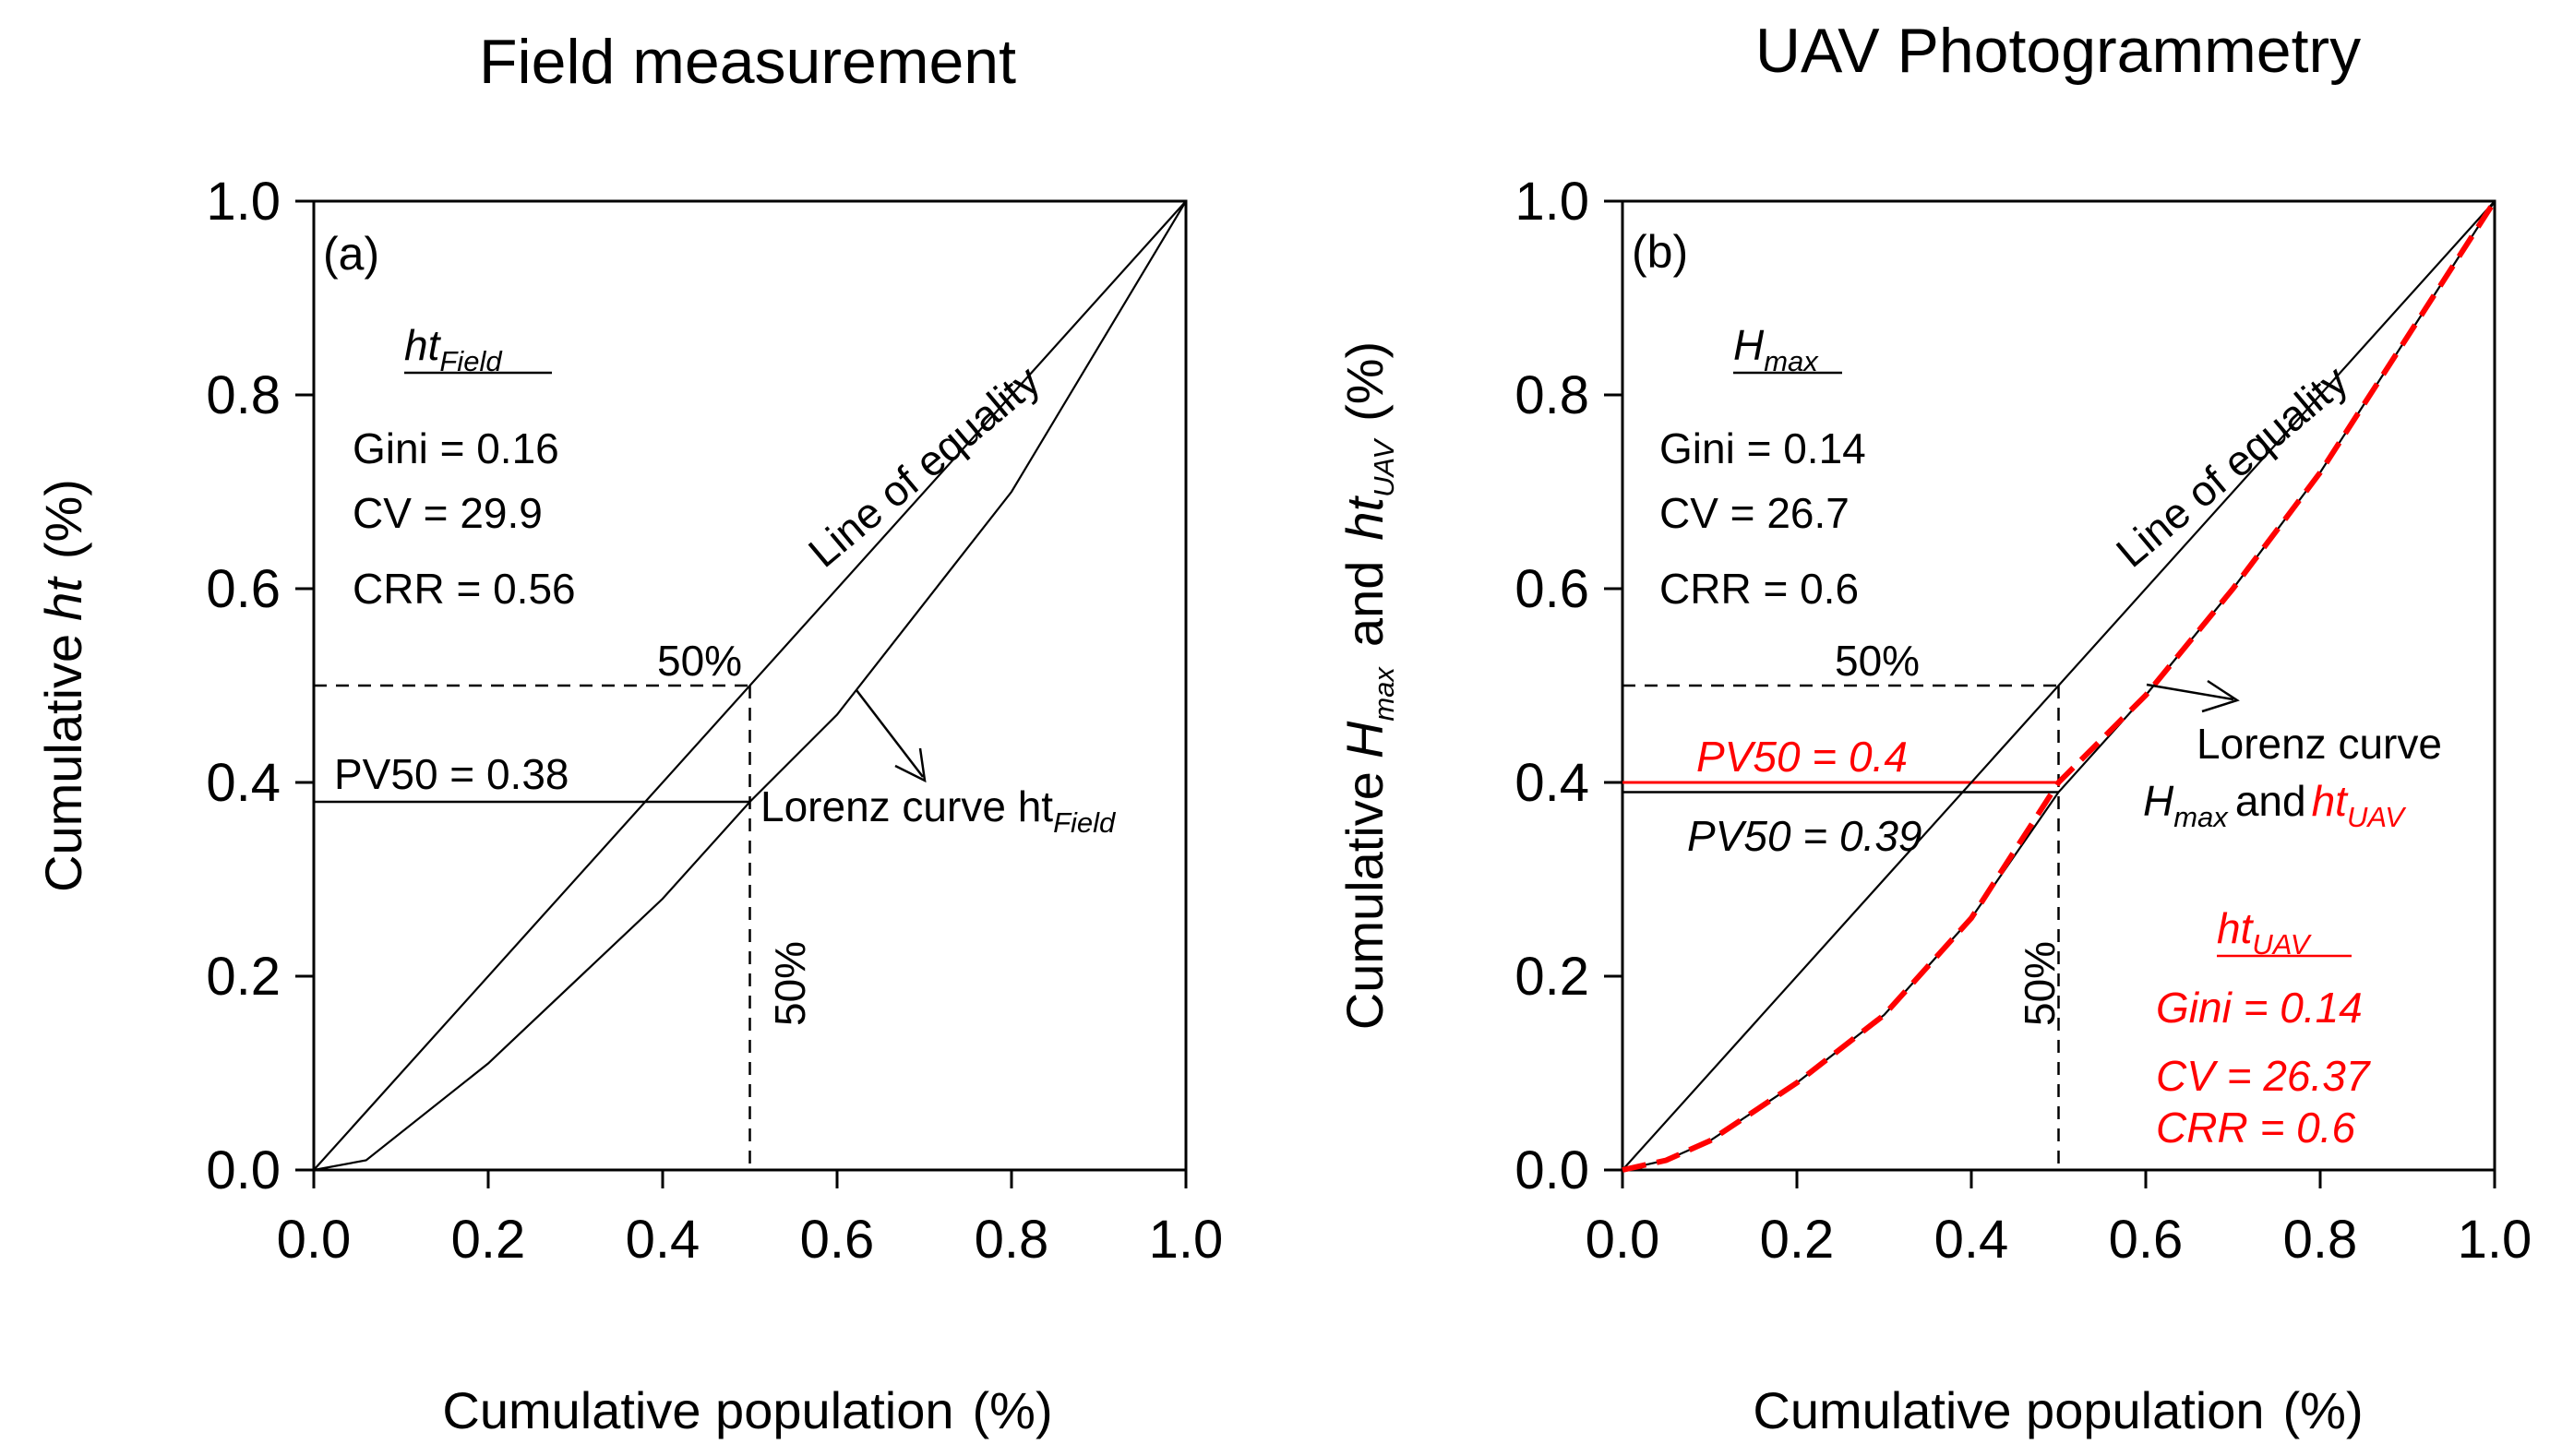 The width and height of the screenshot is (2550, 1456). Describe the element at coordinates (1797, 1240) in the screenshot. I see `x-tick-label-b: 0.2` at that location.